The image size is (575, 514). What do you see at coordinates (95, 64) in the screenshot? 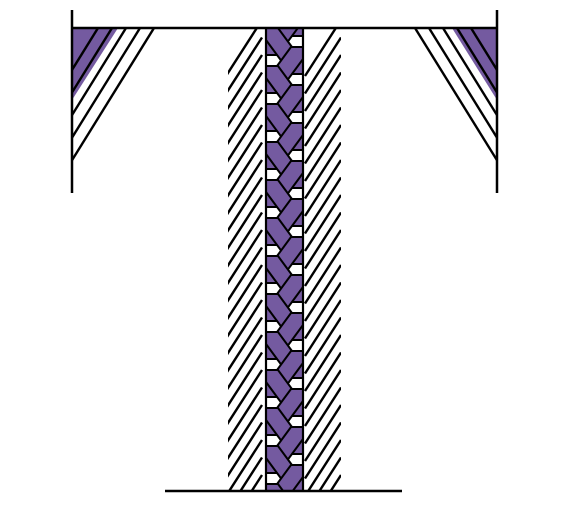
I see `left-wedge-fill` at bounding box center [95, 64].